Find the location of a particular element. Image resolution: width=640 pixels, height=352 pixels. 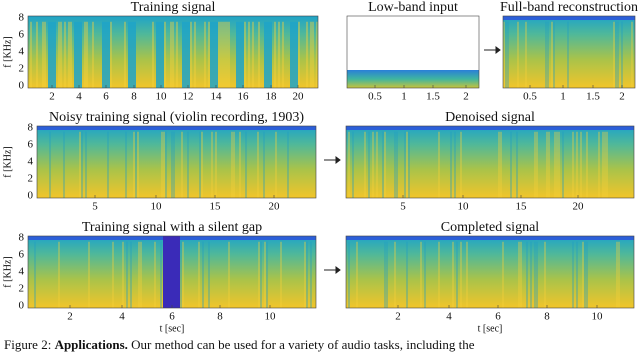

y-tick-label: 0 is located at coordinates (31, 196).